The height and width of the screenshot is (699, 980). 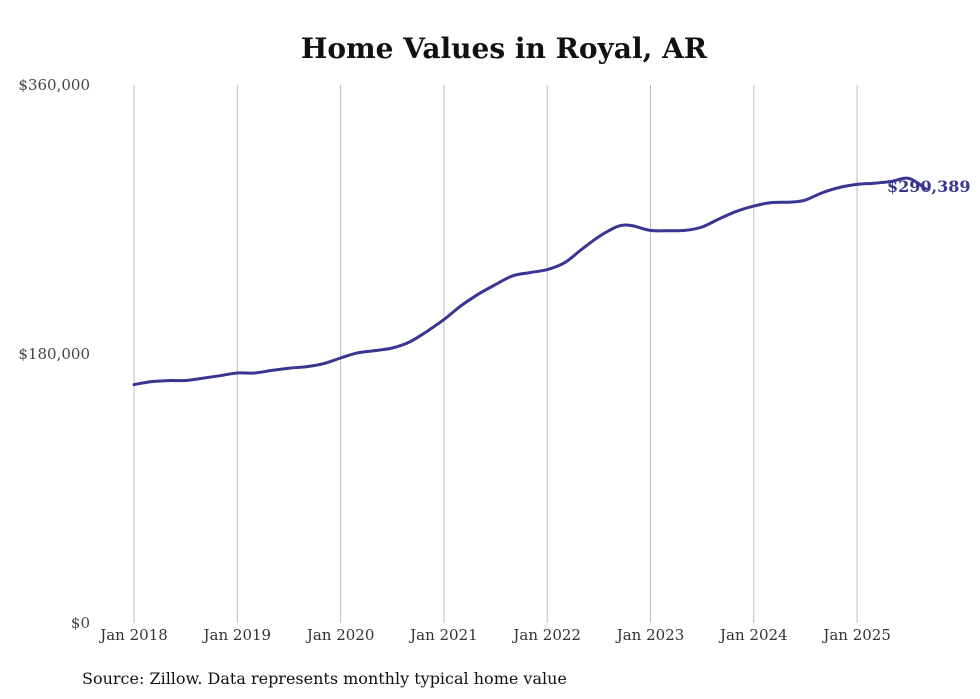 What do you see at coordinates (340, 635) in the screenshot?
I see `x-tick-label: Jan 2020` at bounding box center [340, 635].